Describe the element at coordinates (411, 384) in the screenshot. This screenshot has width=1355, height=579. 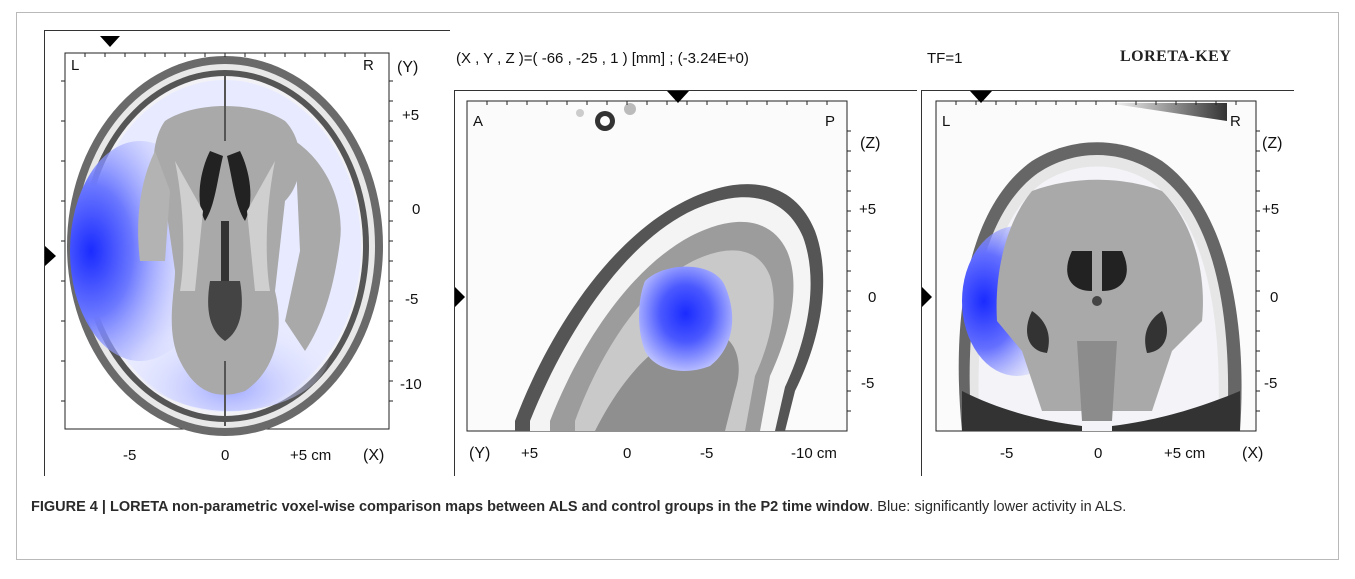
I see `axial-tick-label: -10` at that location.